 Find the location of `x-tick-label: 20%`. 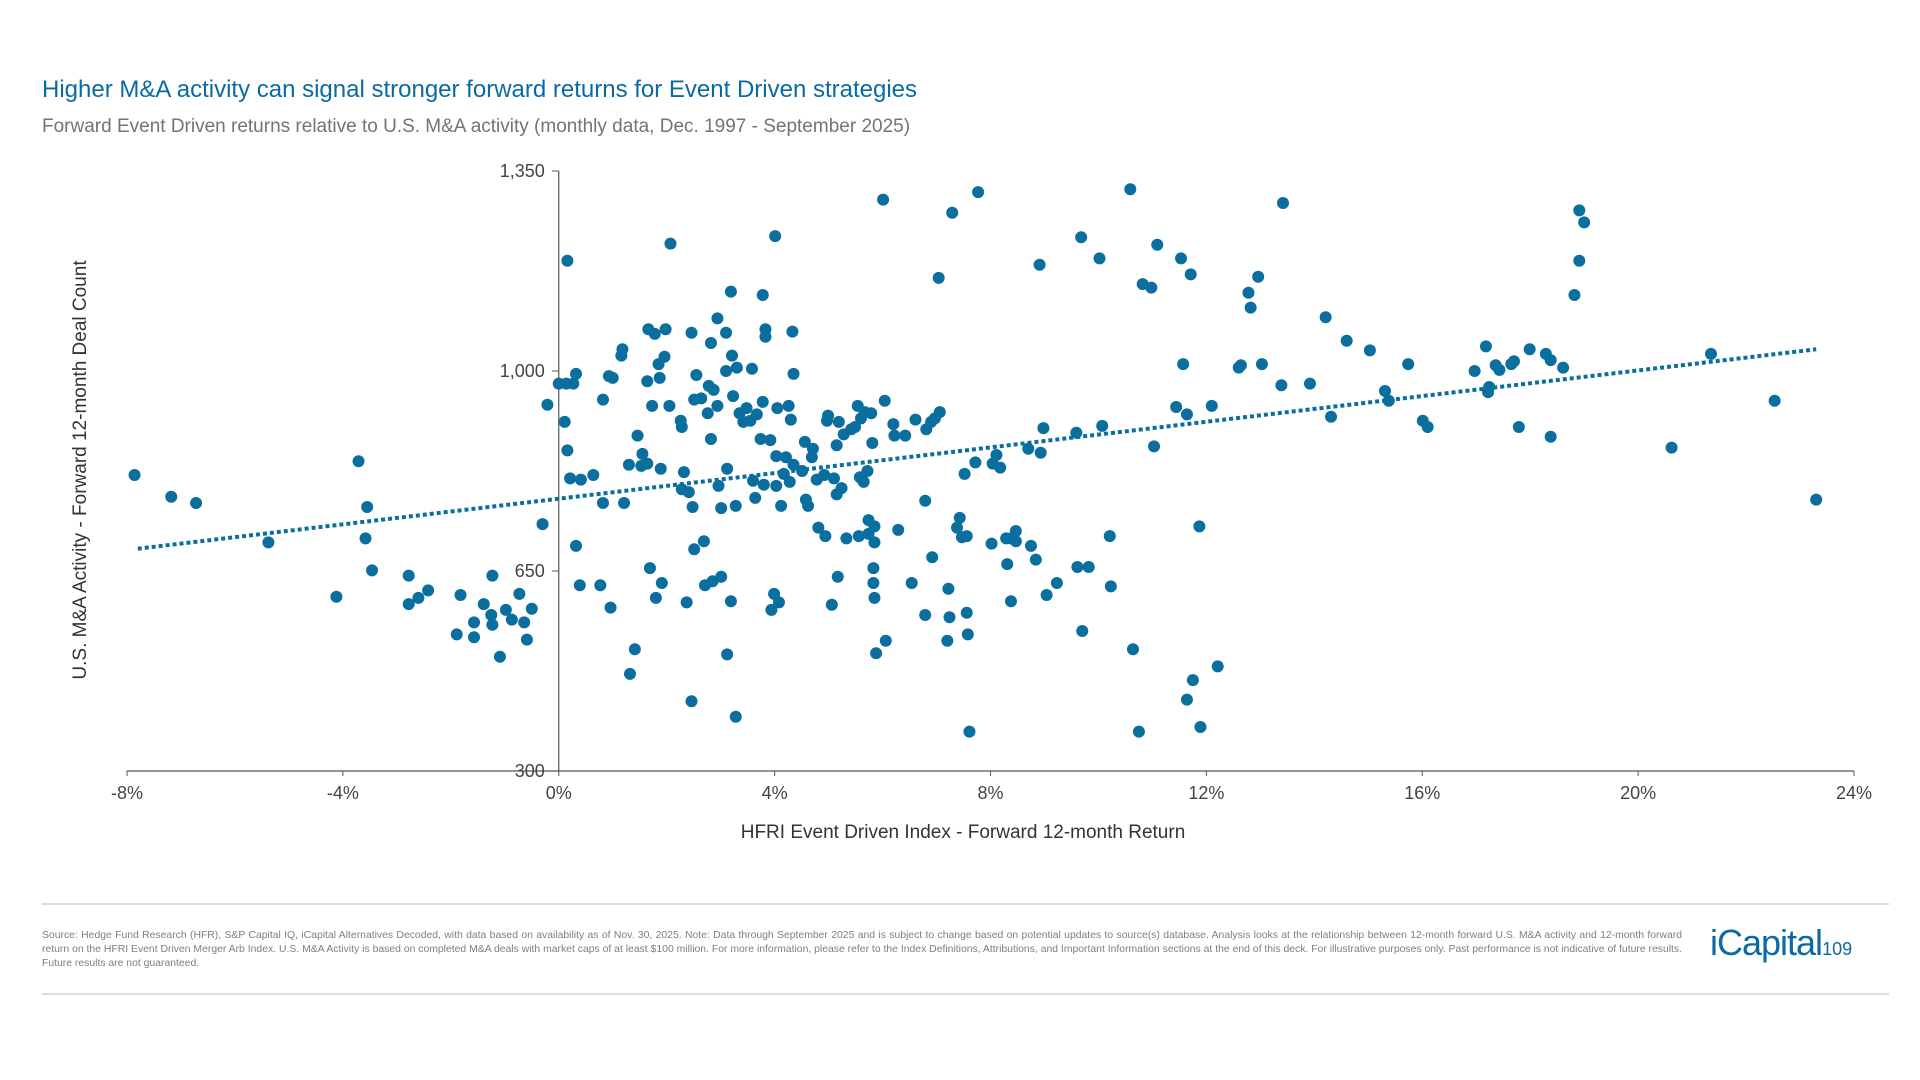

x-tick-label: 20% is located at coordinates (1638, 793).